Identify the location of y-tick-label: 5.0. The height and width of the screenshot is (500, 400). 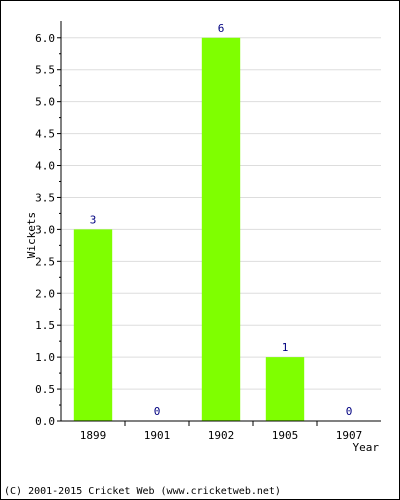
(45, 102).